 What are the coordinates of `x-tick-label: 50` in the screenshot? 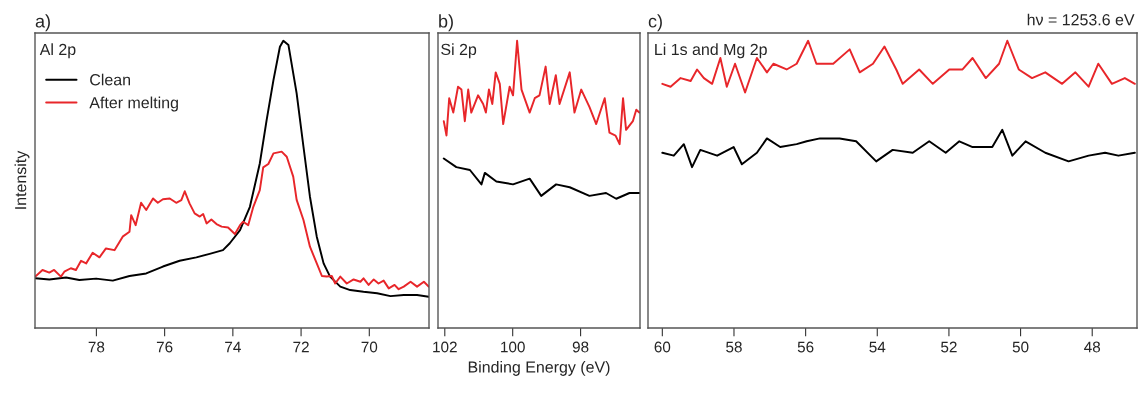 It's located at (1020, 347).